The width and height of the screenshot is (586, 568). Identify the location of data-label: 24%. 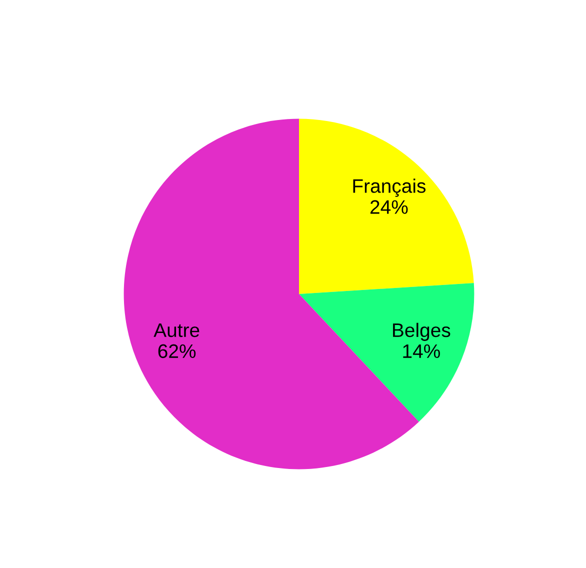
(389, 207).